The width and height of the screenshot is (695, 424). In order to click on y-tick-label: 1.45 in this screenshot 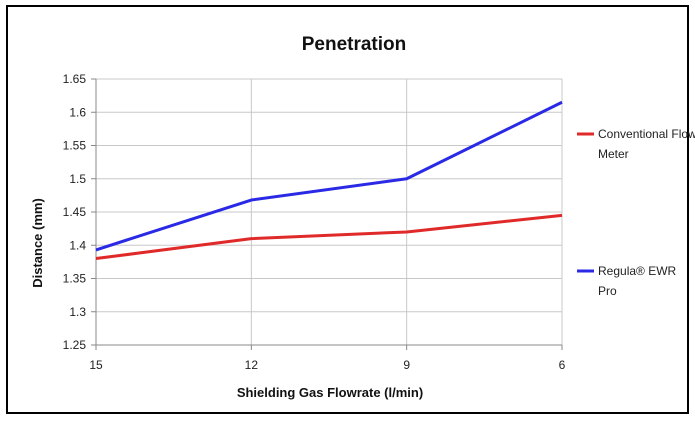, I will do `click(75, 212)`.